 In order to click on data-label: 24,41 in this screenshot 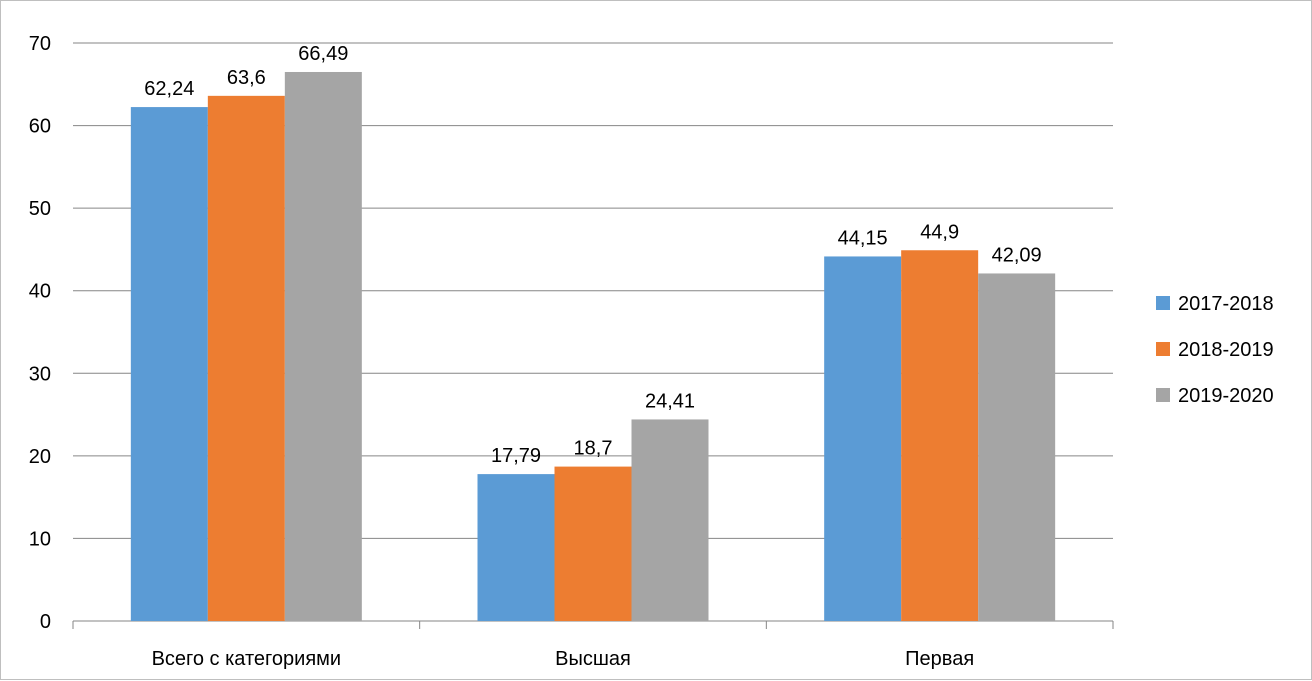, I will do `click(670, 401)`.